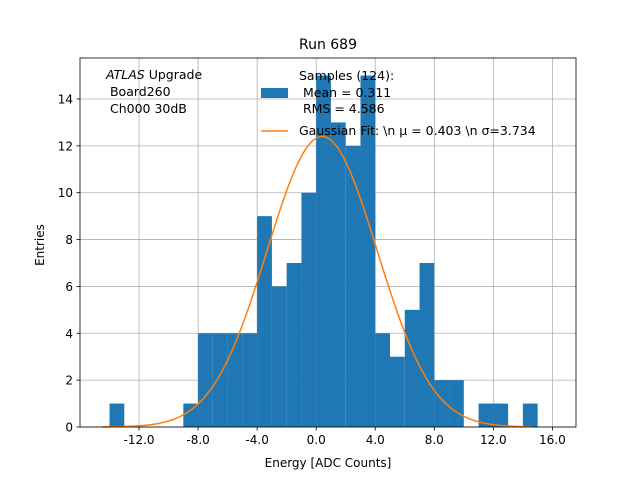 Image resolution: width=640 pixels, height=480 pixels. What do you see at coordinates (274, 93) in the screenshot?
I see `legend-hist-swatch` at bounding box center [274, 93].